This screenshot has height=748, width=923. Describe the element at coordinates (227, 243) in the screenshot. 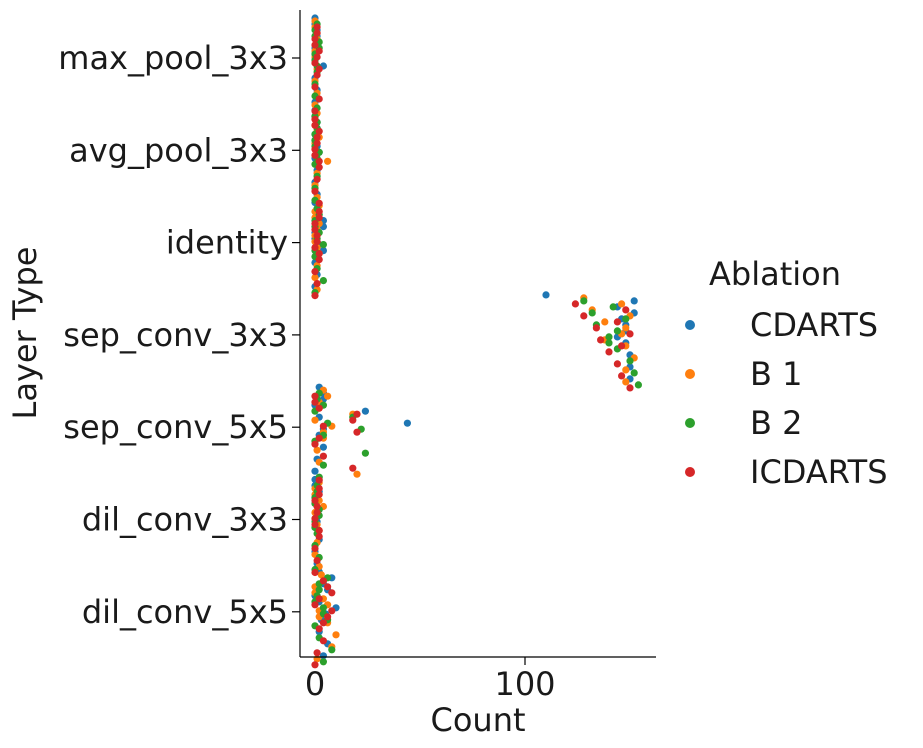

I see `y-tick-label: identity` at that location.